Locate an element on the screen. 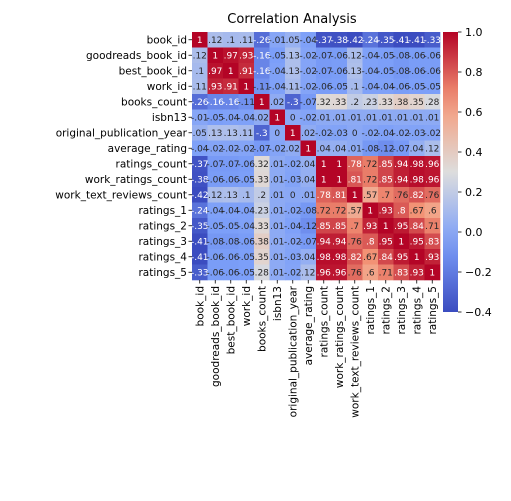  x-tick-label: best_book_id is located at coordinates (232, 320).